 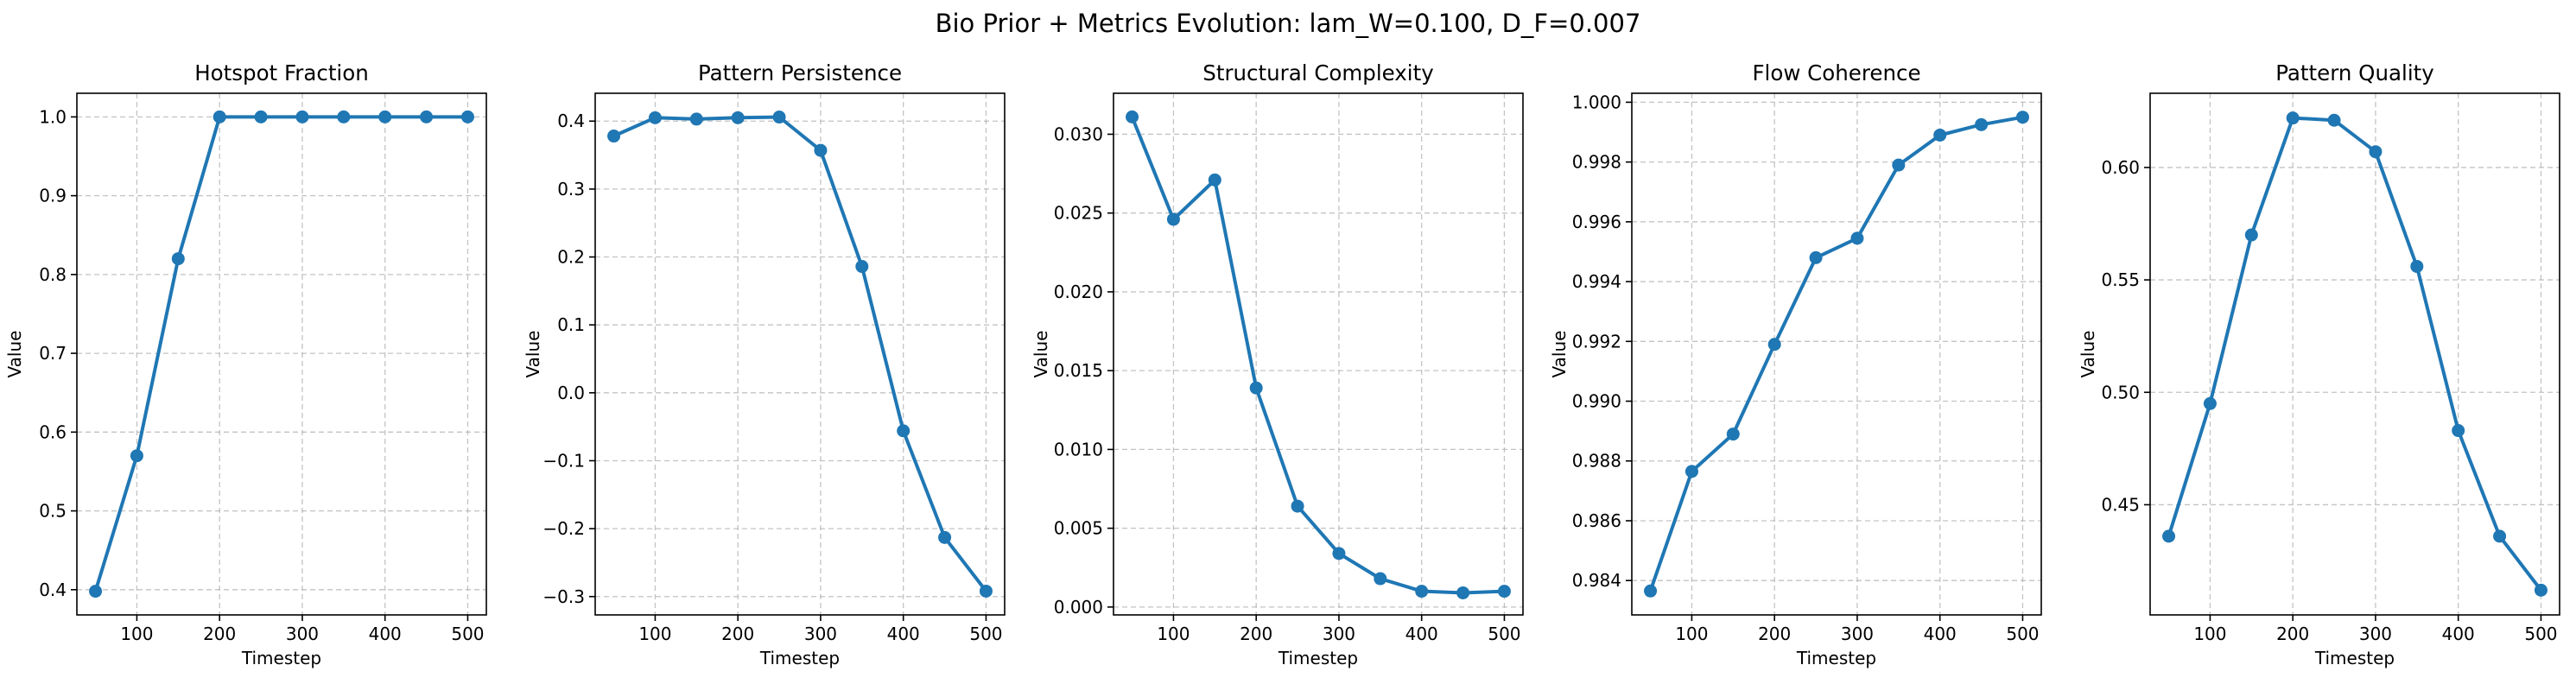 I want to click on y-tick-label: 0.020, so click(x=1078, y=292).